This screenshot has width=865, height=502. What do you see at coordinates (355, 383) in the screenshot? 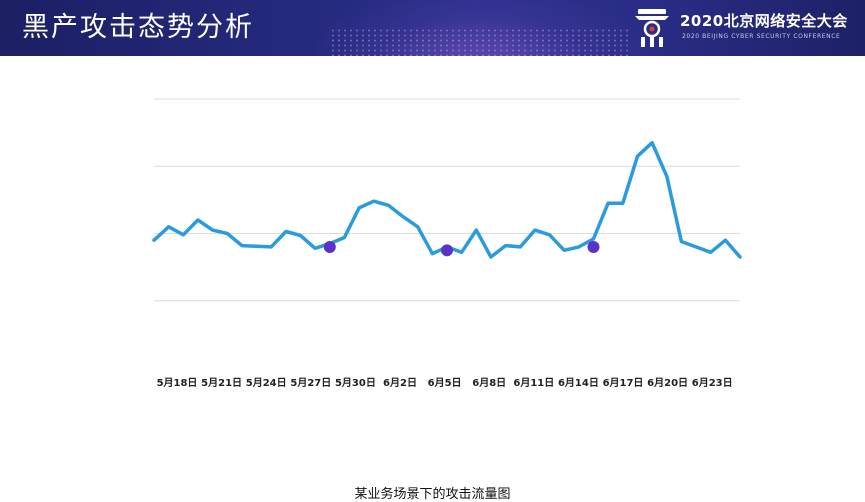
I see `x-tick-label: 5月30日` at bounding box center [355, 383].